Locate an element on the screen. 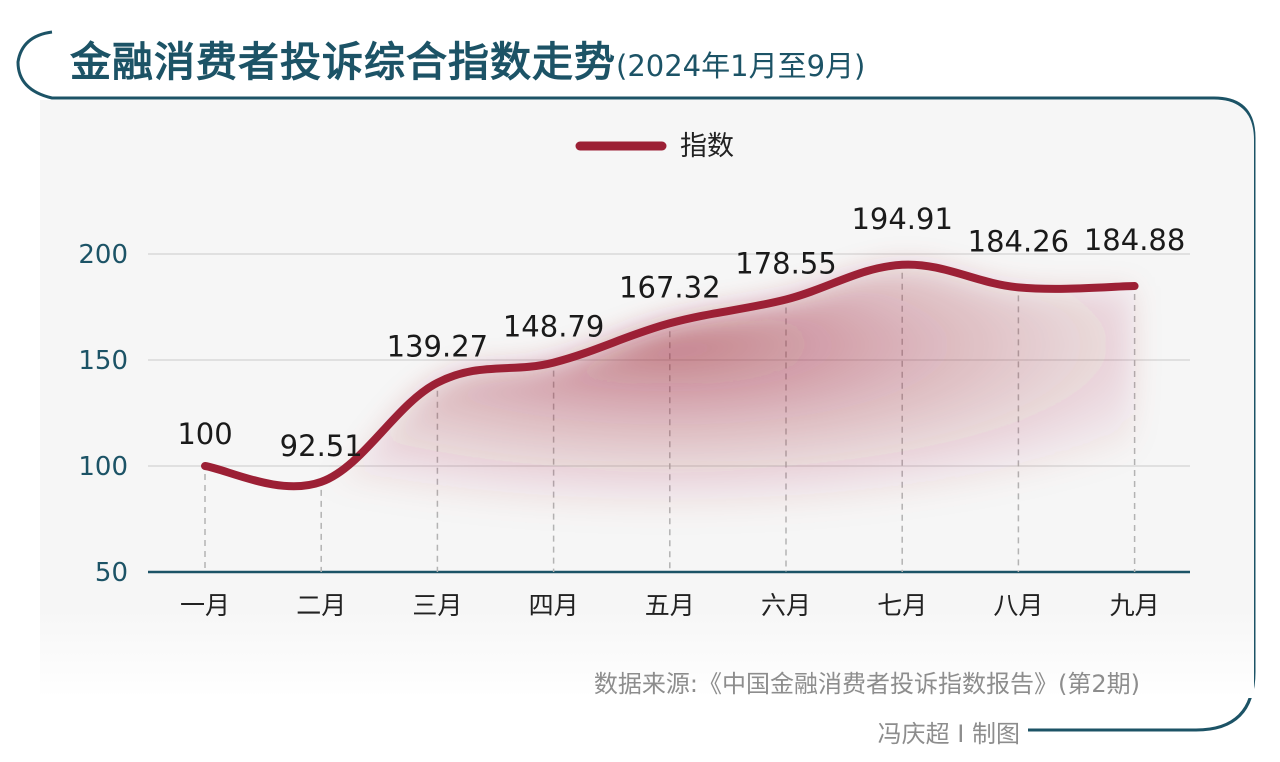 The image size is (1280, 762). x-tick-label: 五月 is located at coordinates (670, 605).